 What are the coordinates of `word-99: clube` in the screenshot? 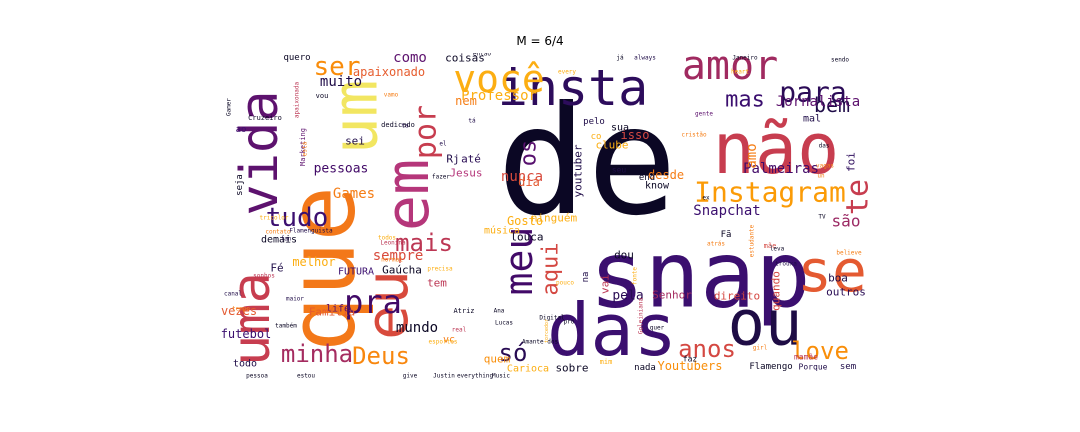 It's located at (611, 145).